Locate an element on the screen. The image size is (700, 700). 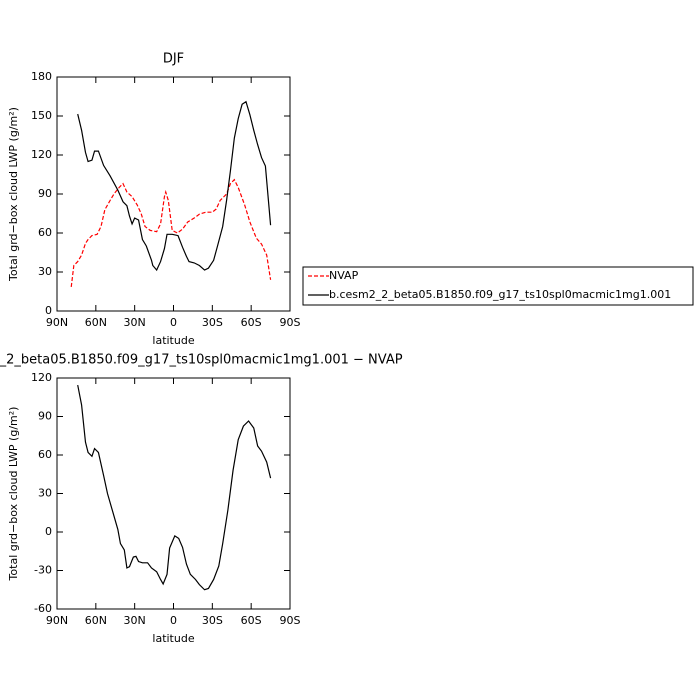
y-tick-label: -60 is located at coordinates (43, 608).